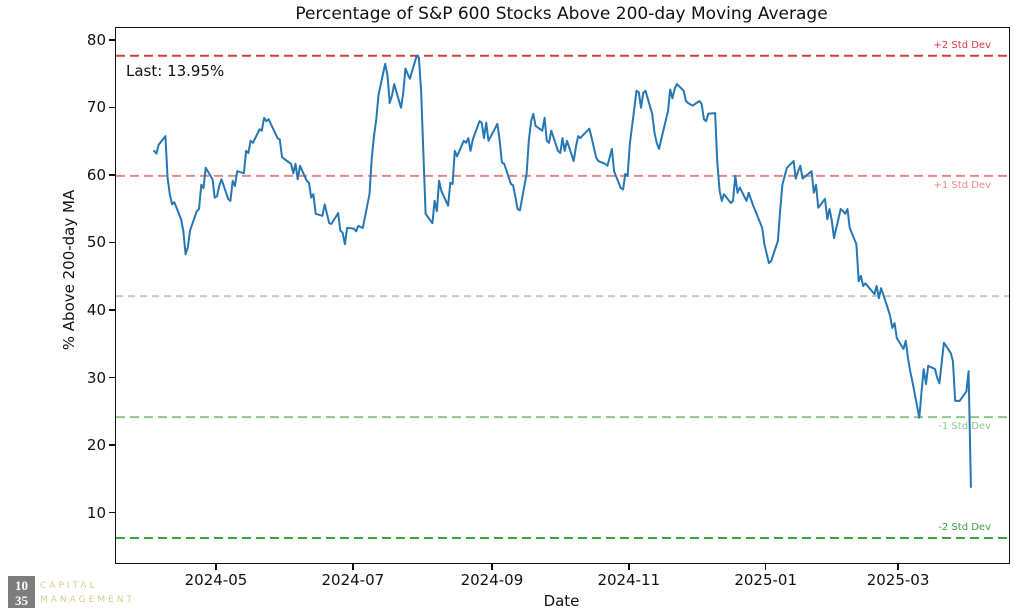 Image resolution: width=1014 pixels, height=616 pixels. I want to click on logo-badge: 10 35, so click(21, 592).